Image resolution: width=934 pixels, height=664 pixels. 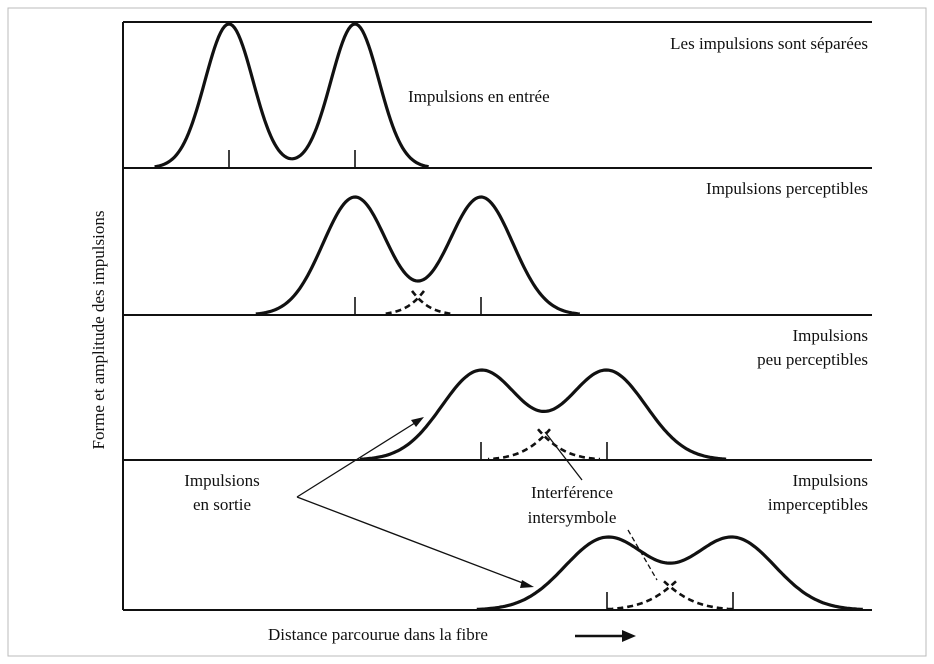 I want to click on pointers, so click(x=477, y=529).